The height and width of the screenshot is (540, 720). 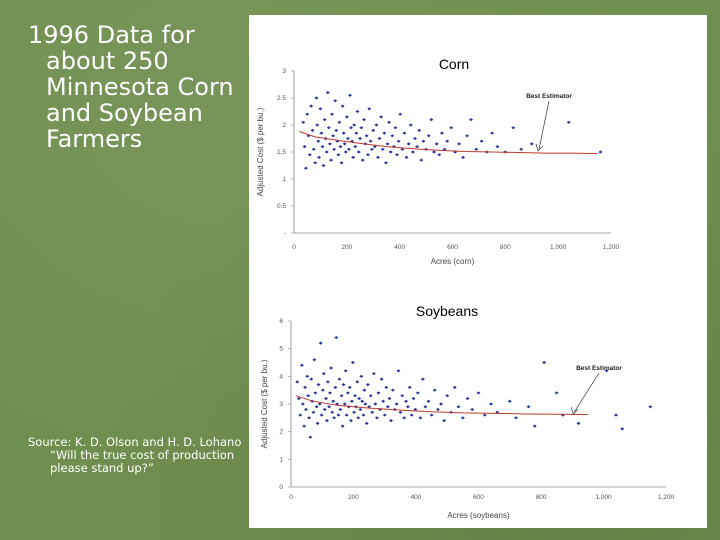 I want to click on corn-x-tick-label: 1,200, so click(x=611, y=247).